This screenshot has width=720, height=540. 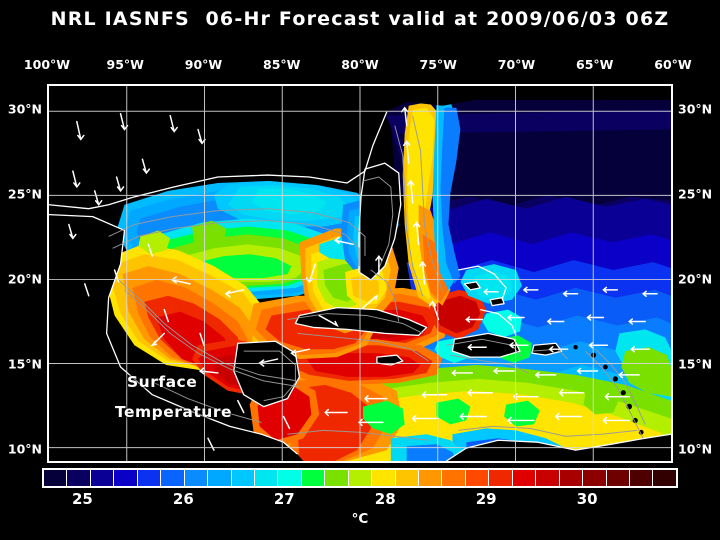 I want to click on longitude-label: 95°W, so click(x=125, y=64).